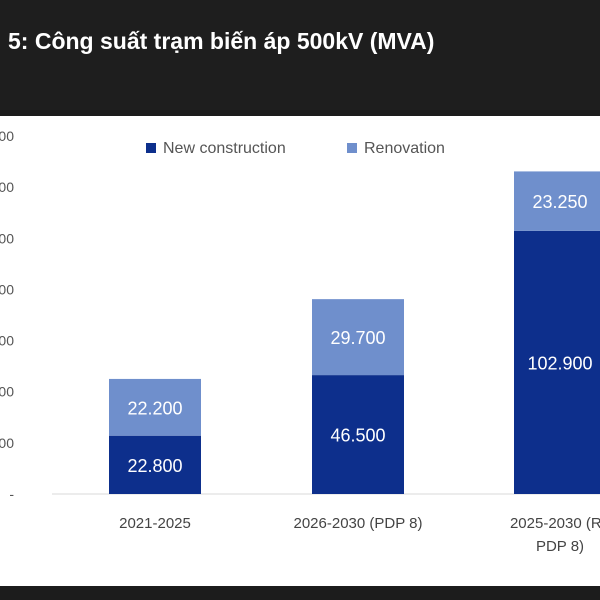 This screenshot has width=600, height=600. What do you see at coordinates (221, 41) in the screenshot?
I see `chart-title: 5: Công suất trạm biến áp 500kV (MVA)` at bounding box center [221, 41].